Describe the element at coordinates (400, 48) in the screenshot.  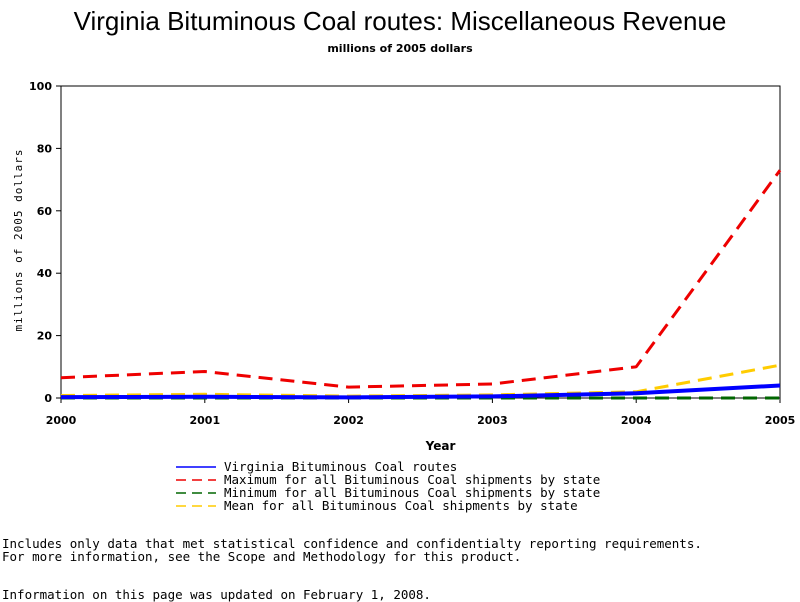
I see `chart-subtitle: millions of 2005 dollars` at that location.